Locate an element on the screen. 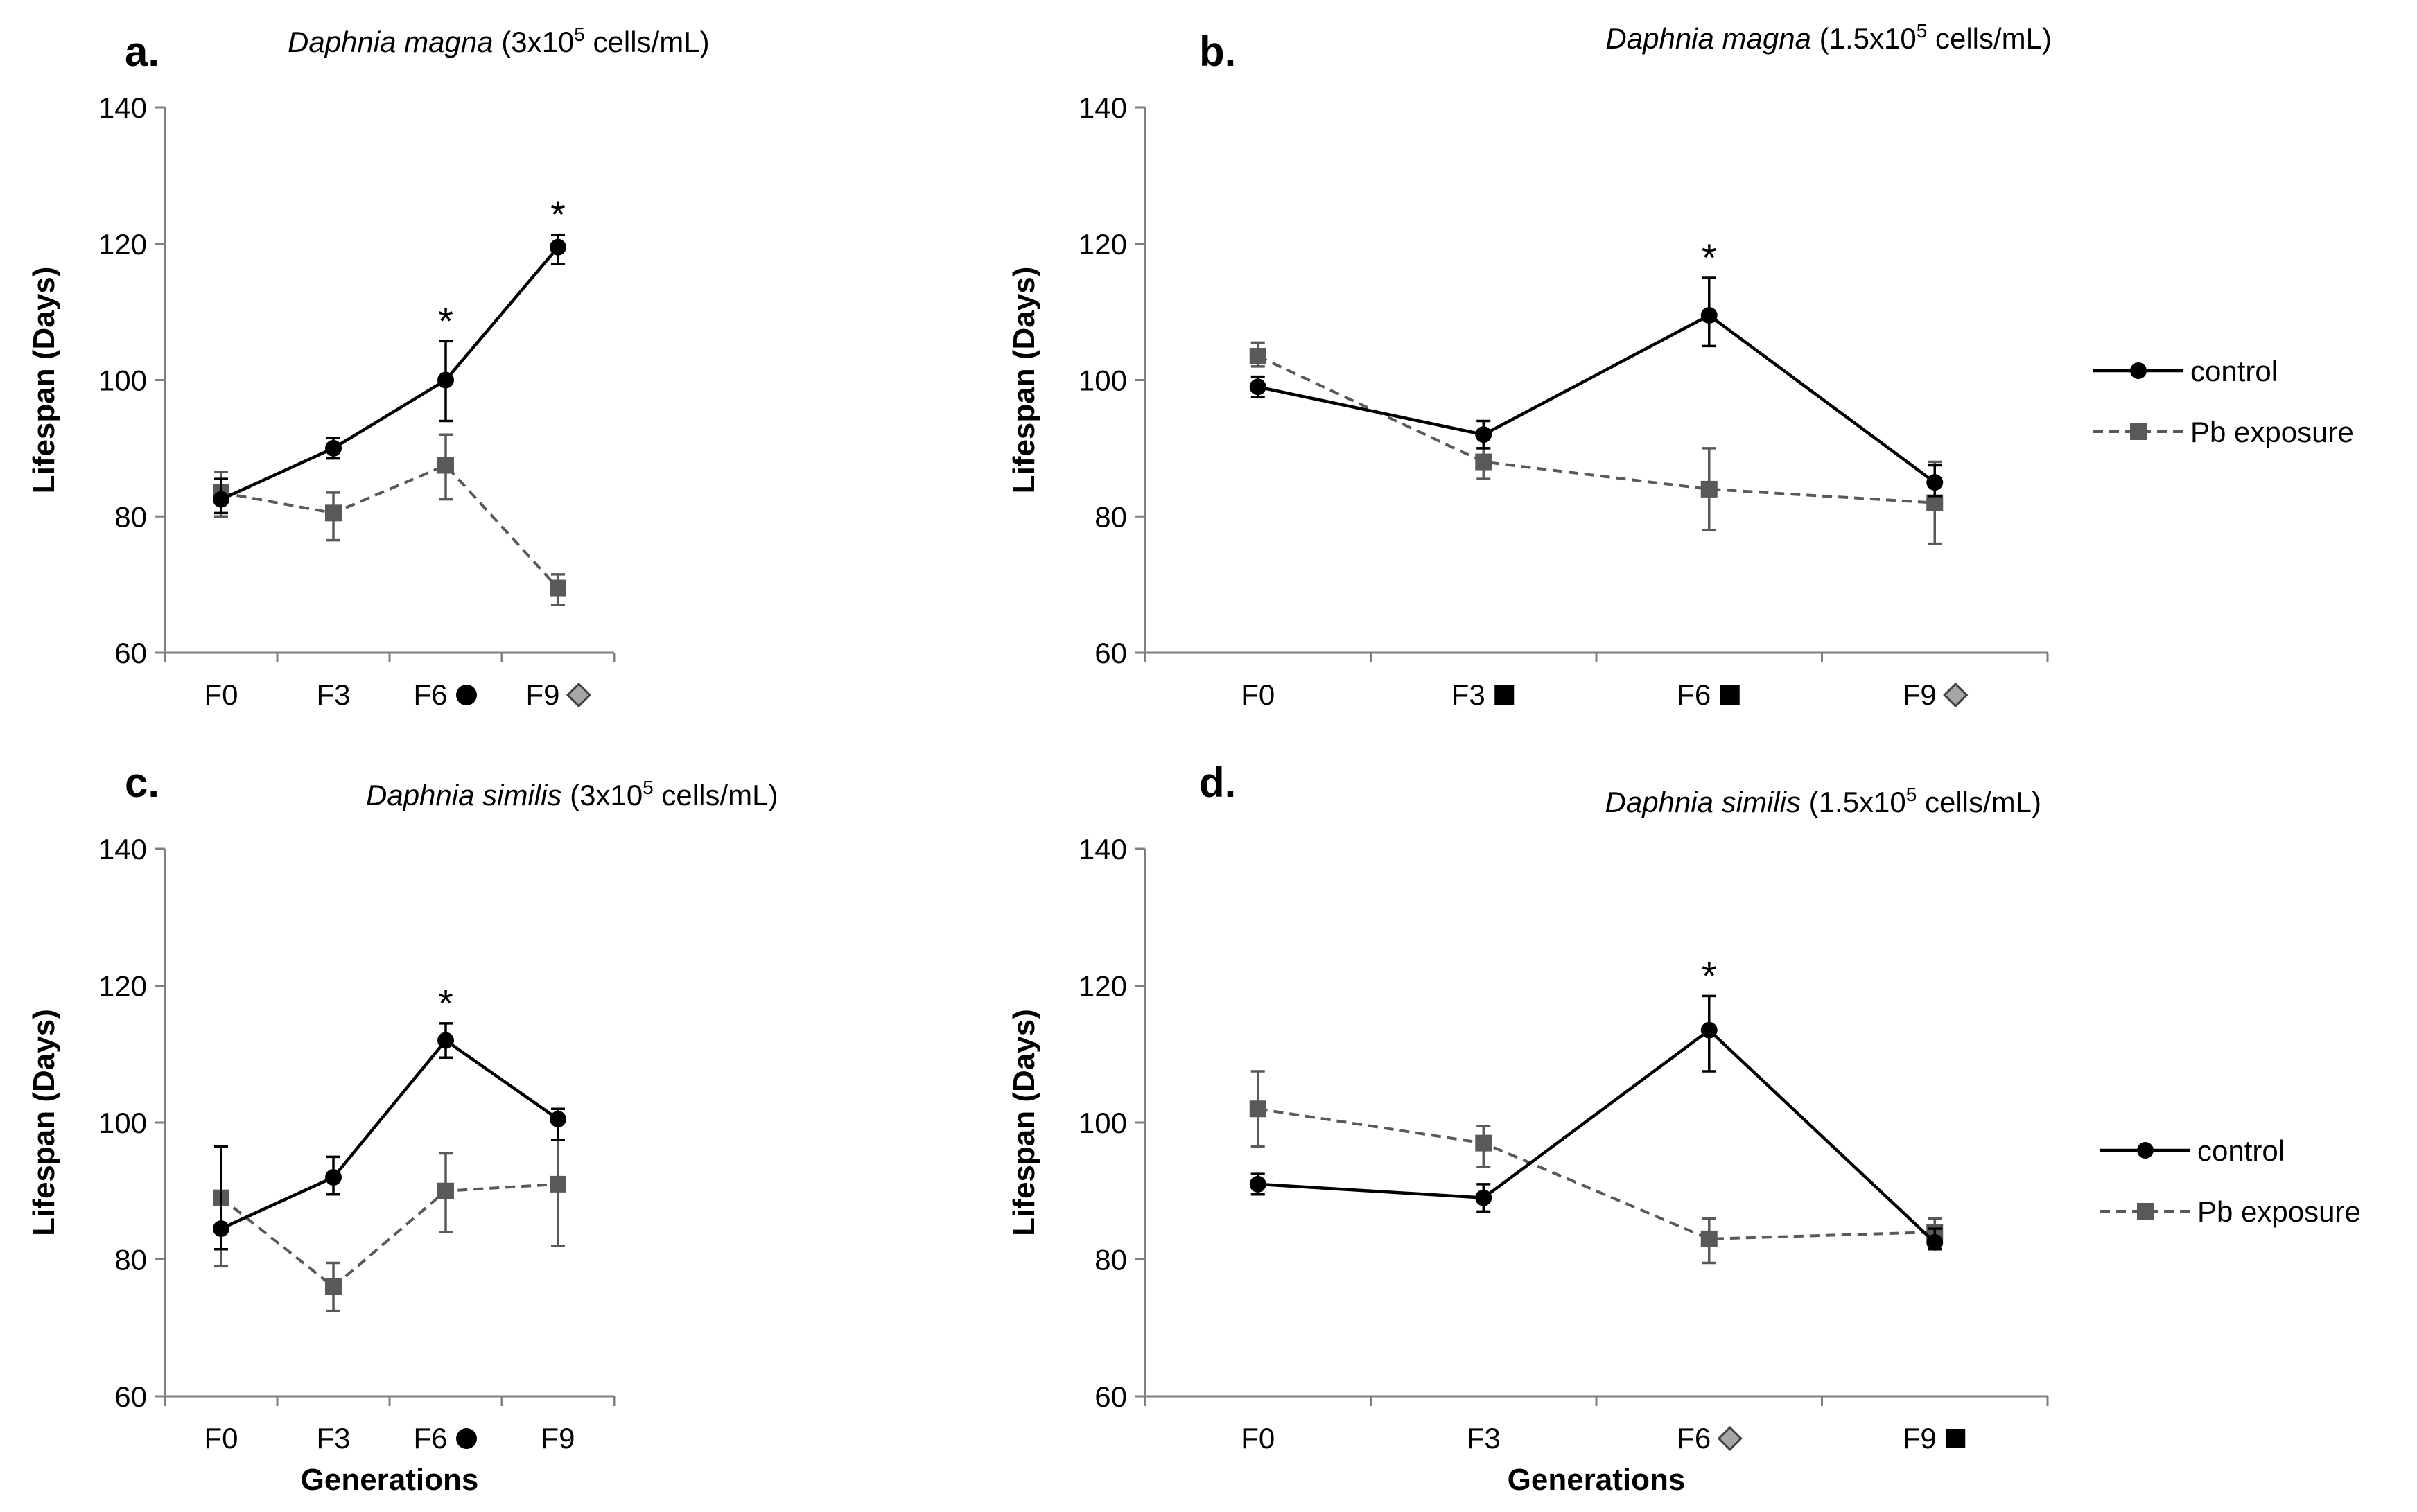 This screenshot has height=1512, width=2417. panel-title: Daphnia magna (3x105 cells/mL) is located at coordinates (499, 41).